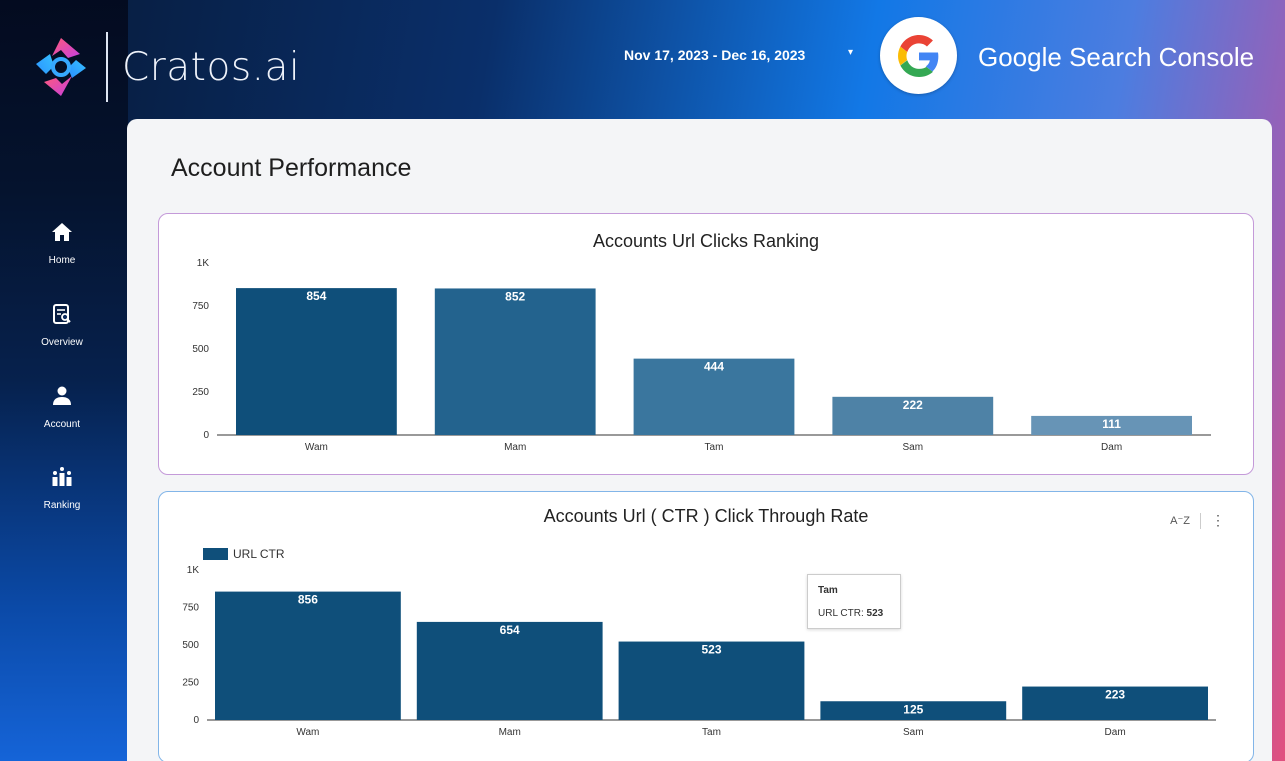  I want to click on data-source-title: Google Search Console, so click(1116, 57).